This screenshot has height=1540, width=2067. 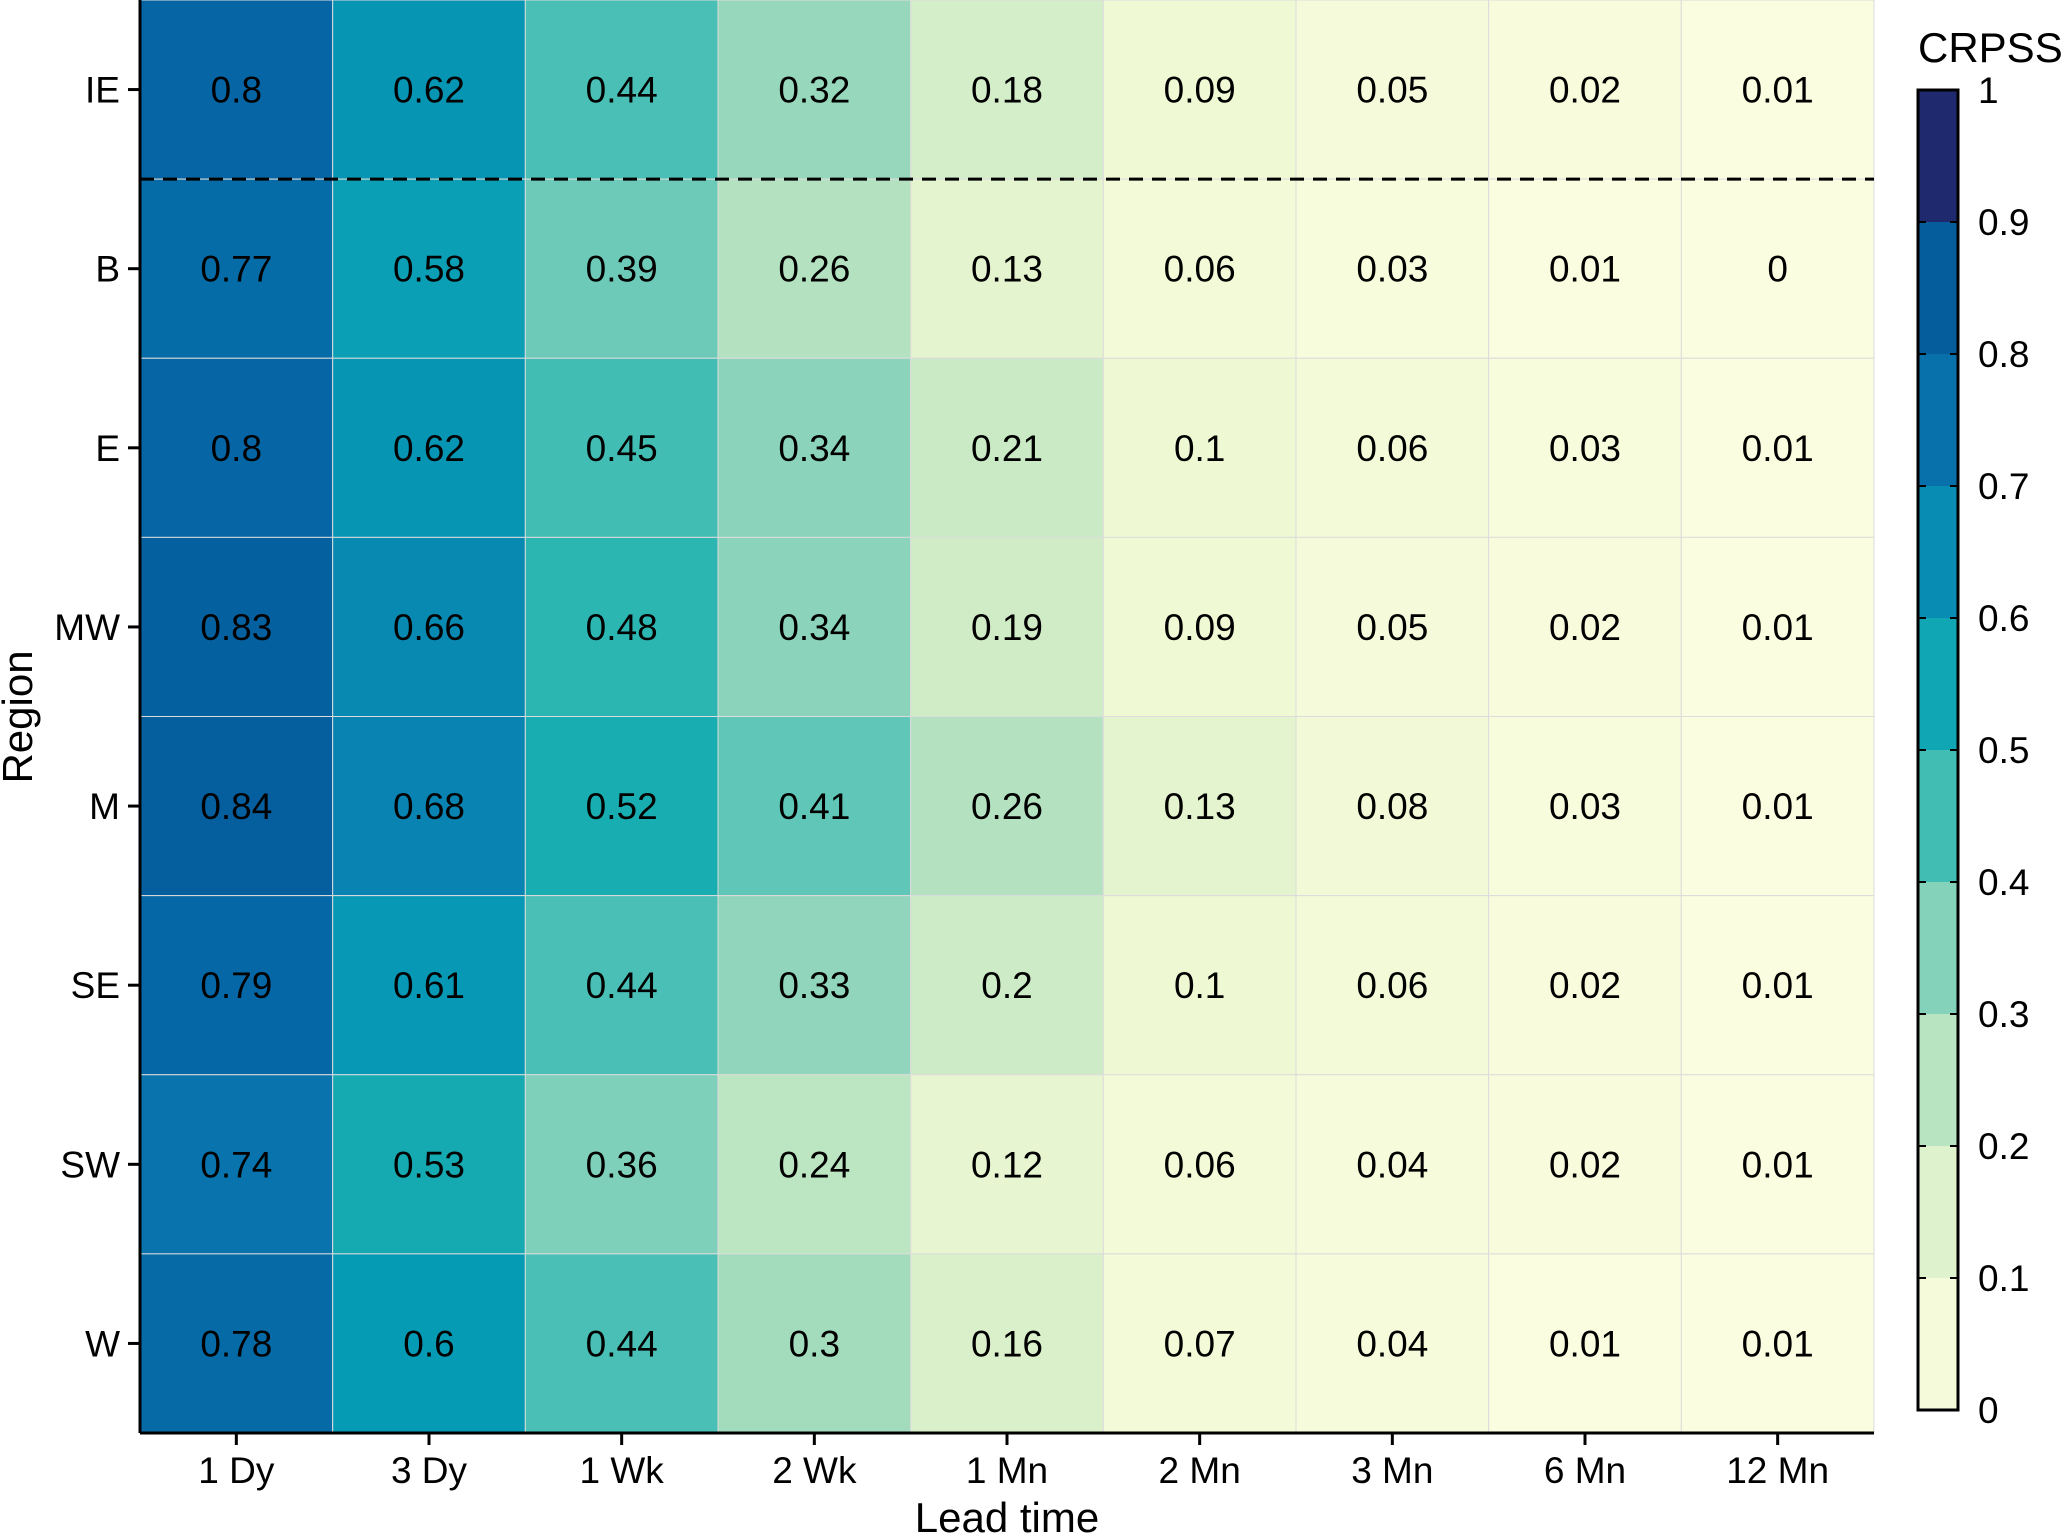 What do you see at coordinates (814, 806) in the screenshot?
I see `cell-value-label: 0.41` at bounding box center [814, 806].